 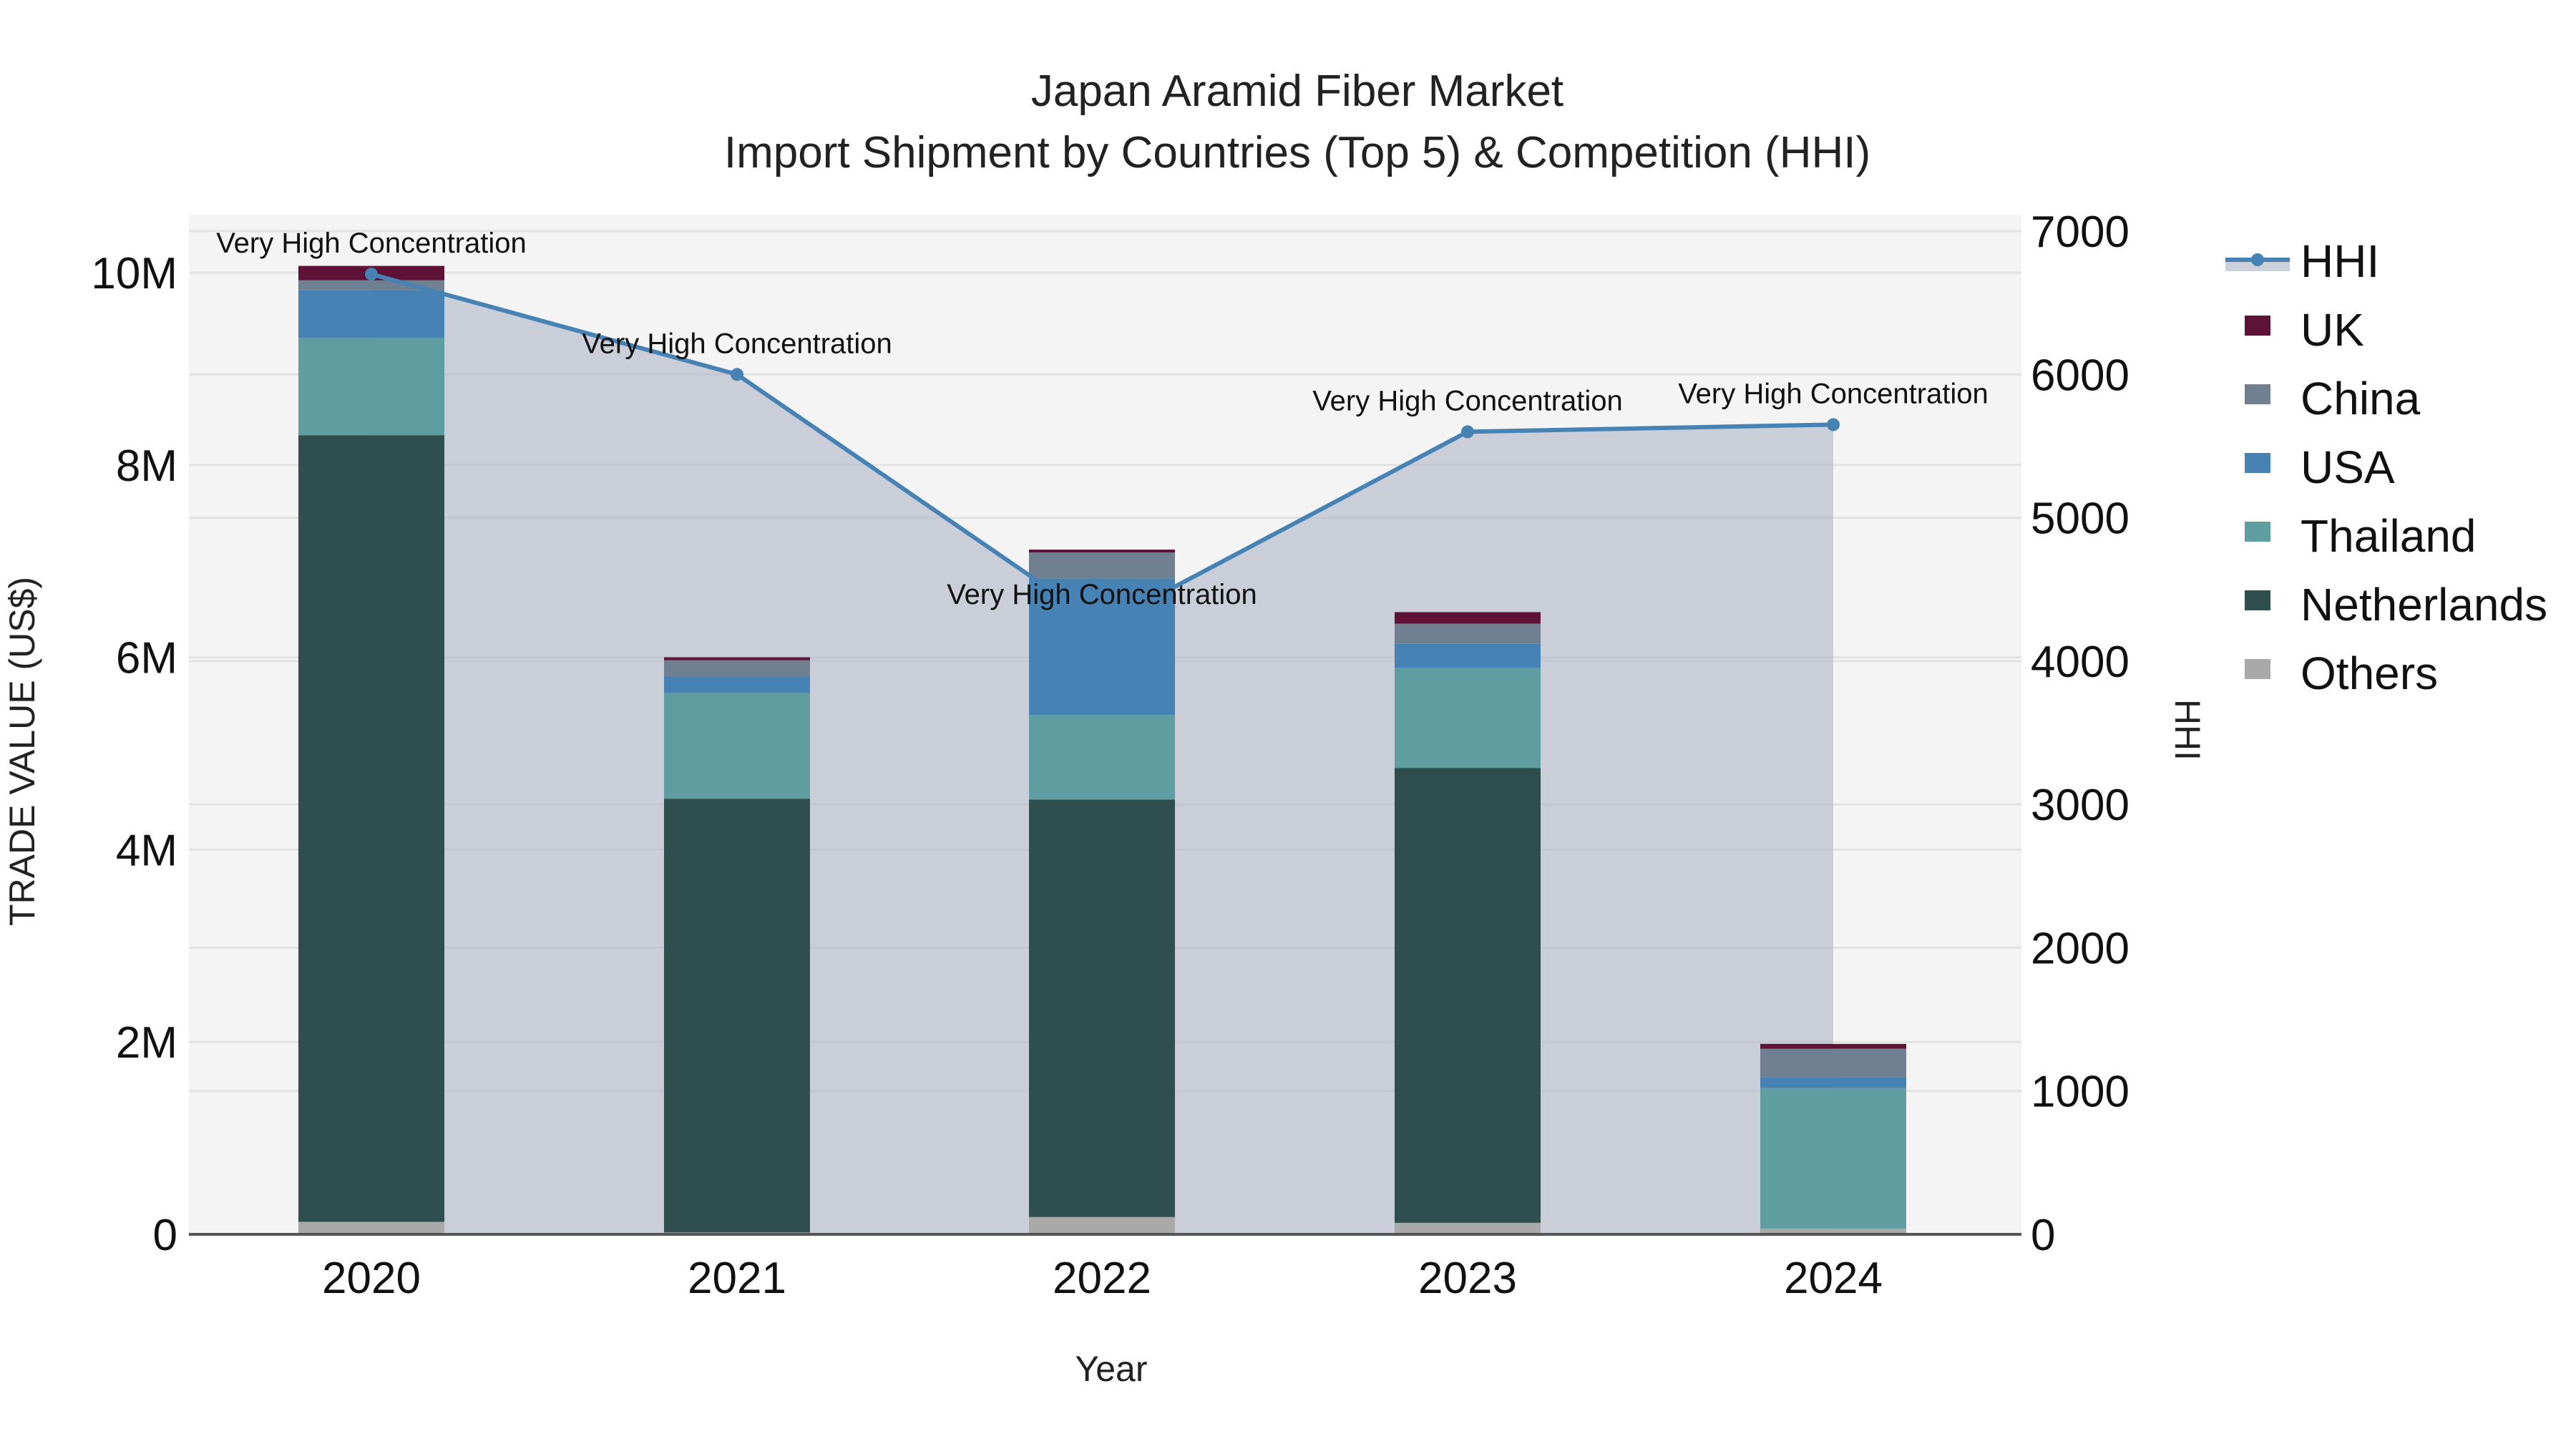 I want to click on x-tick-label: 2024, so click(x=1833, y=1278).